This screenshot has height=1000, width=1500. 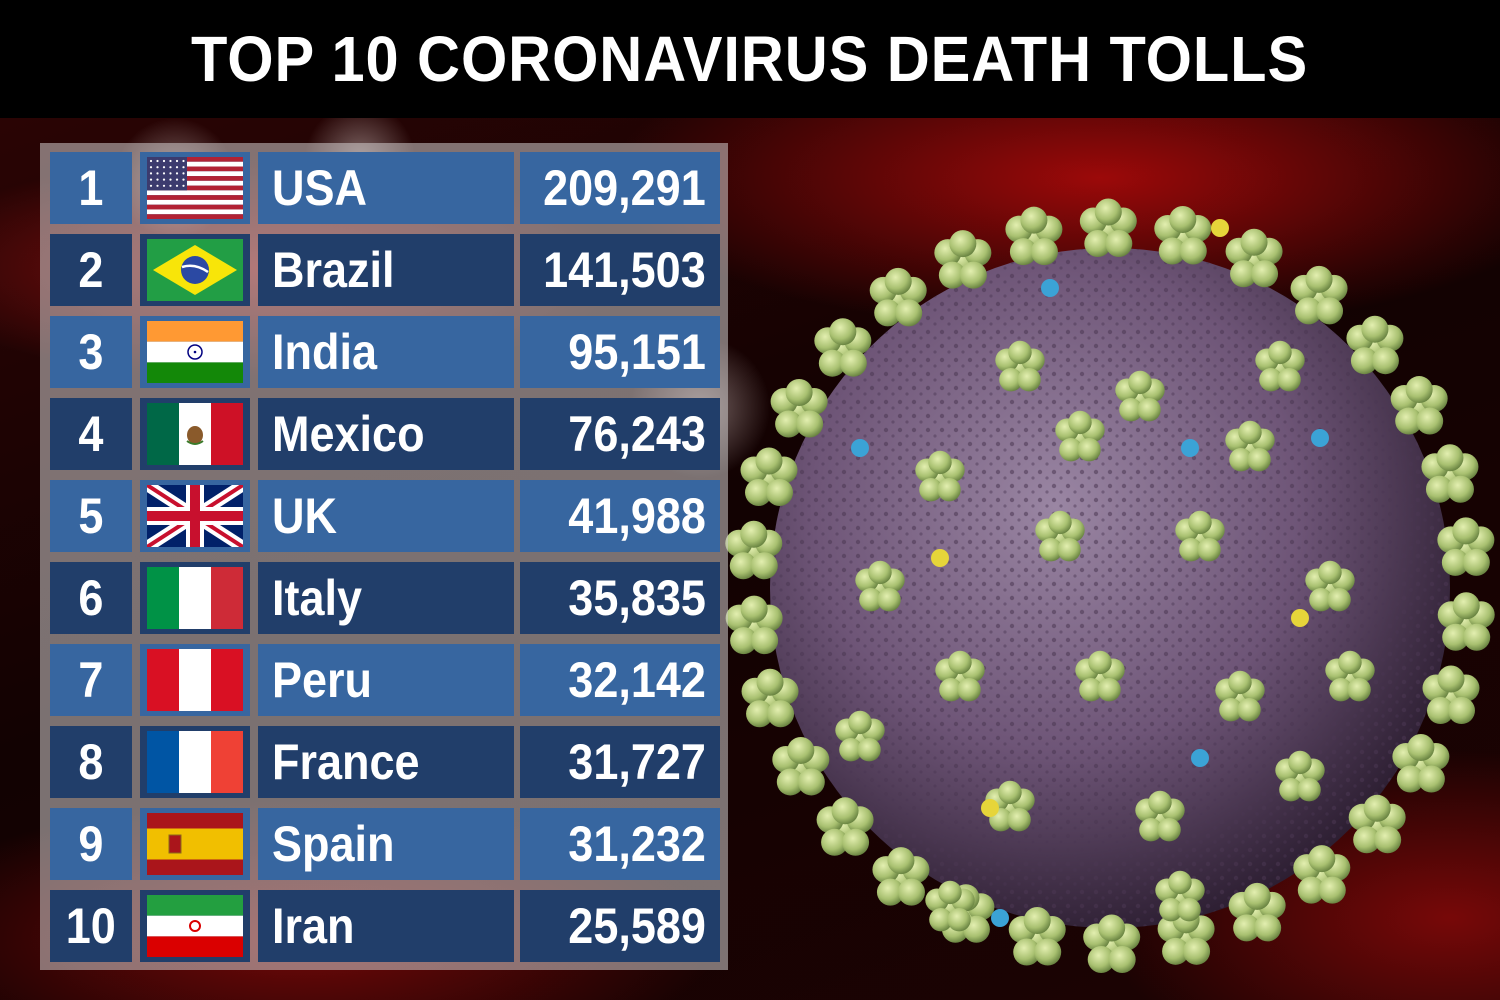 I want to click on table-row: 6 Italy 35,835, so click(x=385, y=598).